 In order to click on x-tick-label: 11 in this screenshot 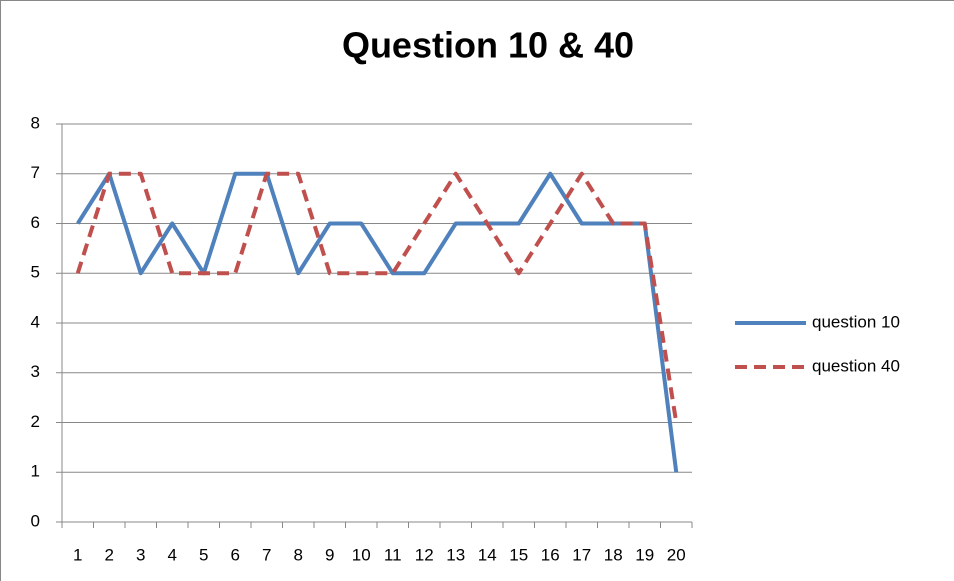, I will do `click(393, 554)`.